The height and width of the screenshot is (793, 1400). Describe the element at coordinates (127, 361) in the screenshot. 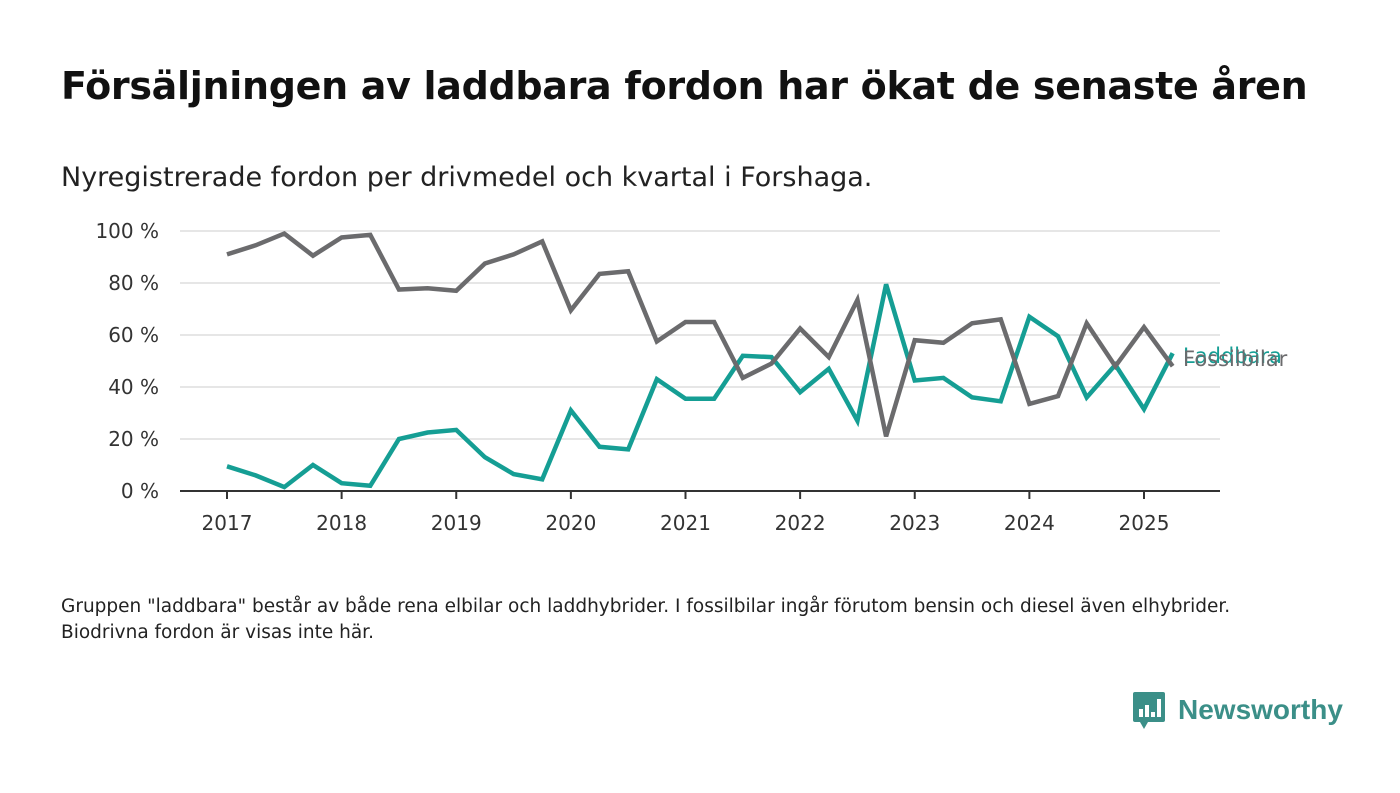

I see `y-axis-ticks: 0 % 20 % 40 % 60 % 80 % 100 %` at that location.